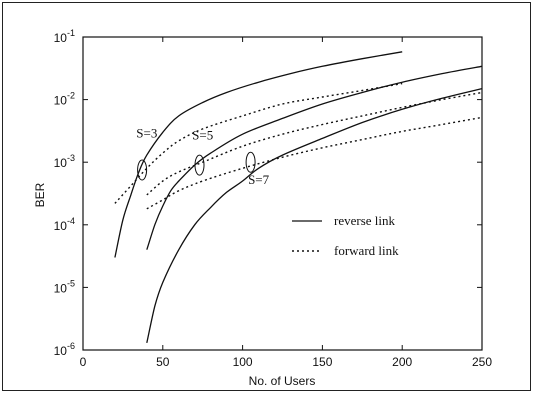 The image size is (535, 394). What do you see at coordinates (365, 220) in the screenshot?
I see `legend-label-reverse-link: reverse link` at bounding box center [365, 220].